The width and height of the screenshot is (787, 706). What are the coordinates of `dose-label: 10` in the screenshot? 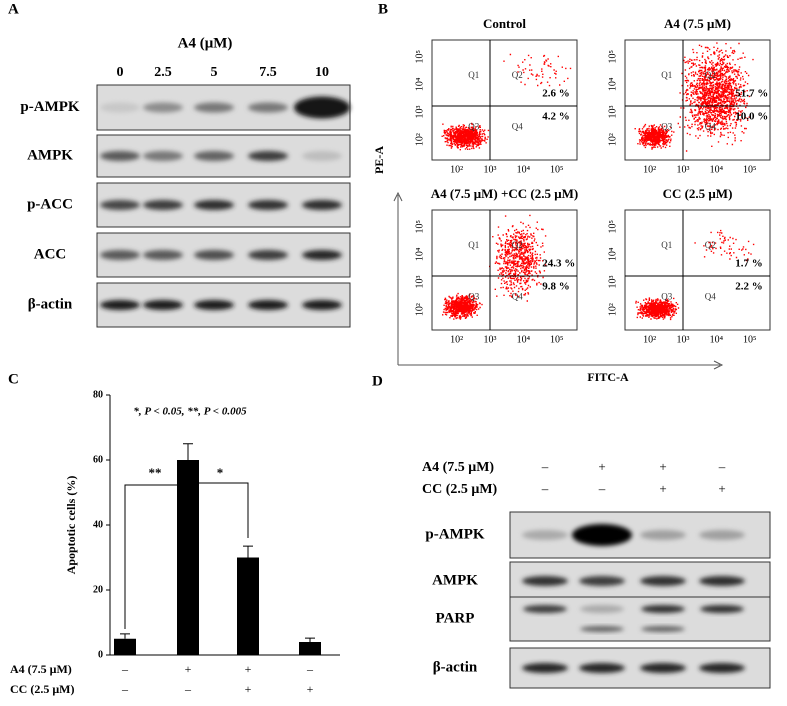 It's located at (322, 72).